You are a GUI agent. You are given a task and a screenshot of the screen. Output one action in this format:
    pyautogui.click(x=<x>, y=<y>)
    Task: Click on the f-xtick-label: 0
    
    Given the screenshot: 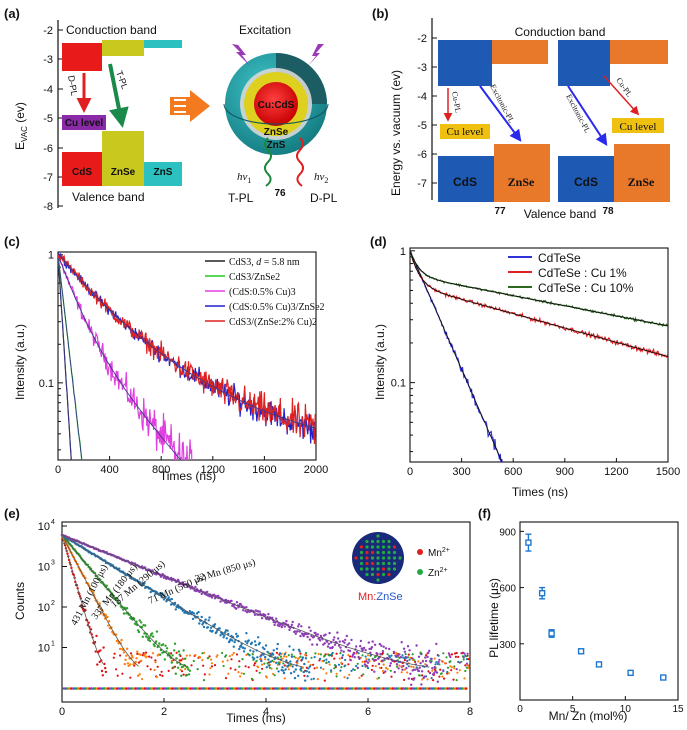 What is the action you would take?
    pyautogui.click(x=520, y=709)
    